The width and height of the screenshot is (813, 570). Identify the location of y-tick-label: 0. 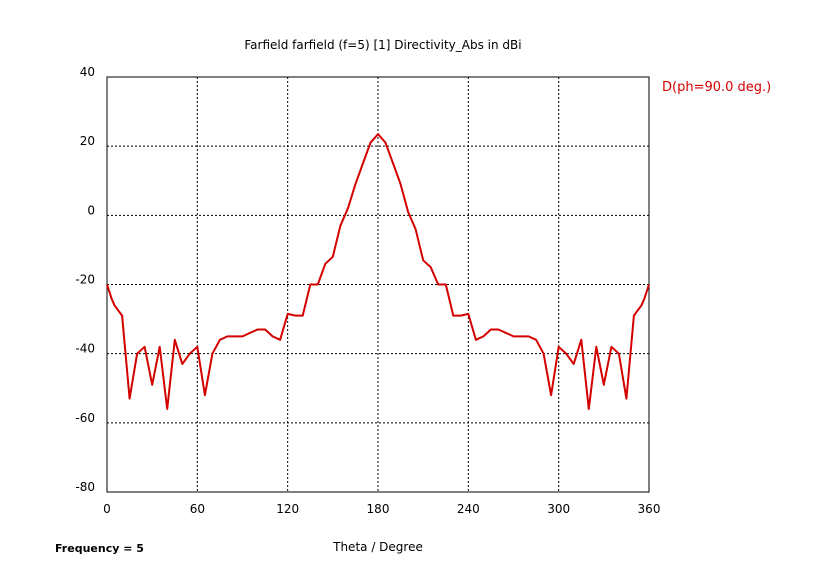
(91, 210).